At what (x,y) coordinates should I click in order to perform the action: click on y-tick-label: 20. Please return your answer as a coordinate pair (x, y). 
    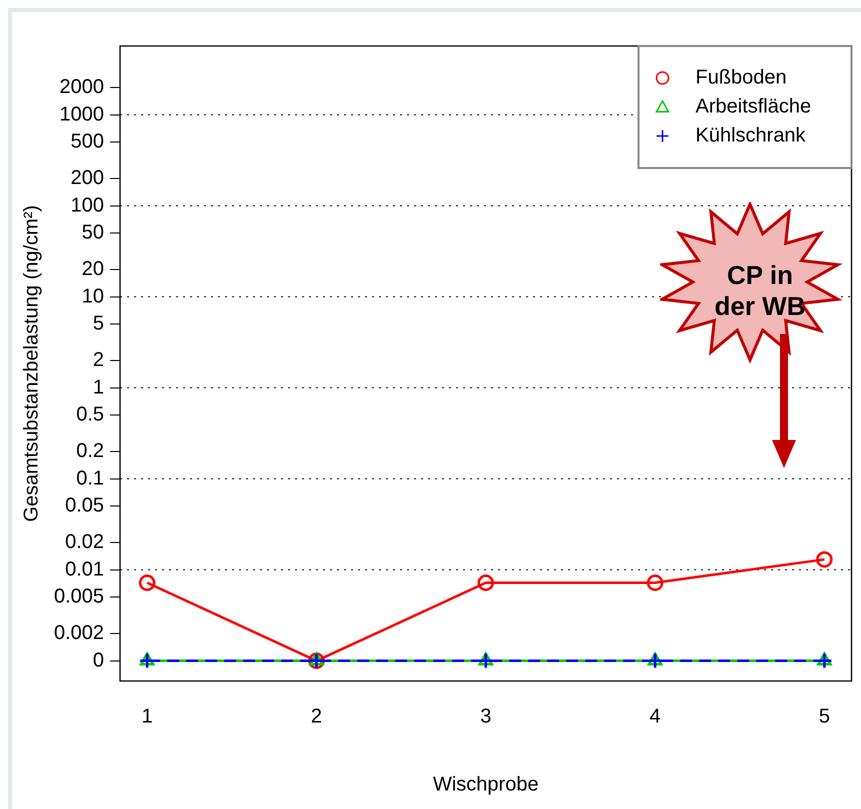
    Looking at the image, I should click on (93, 269).